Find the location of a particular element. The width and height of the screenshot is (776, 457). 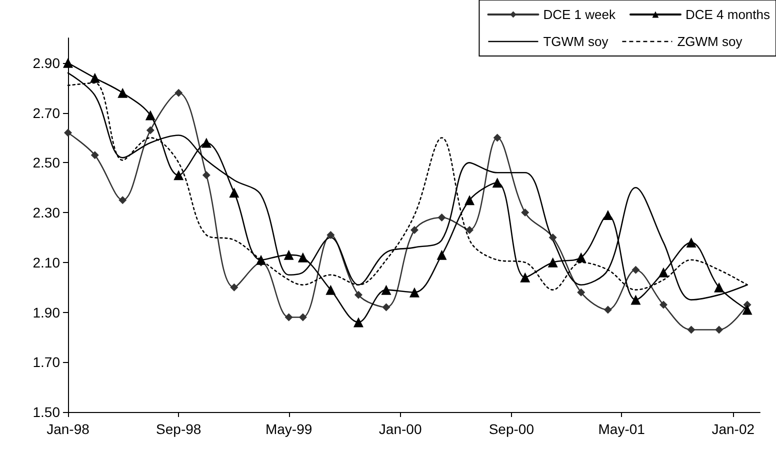

legend-label: DCE 1 week is located at coordinates (579, 14).